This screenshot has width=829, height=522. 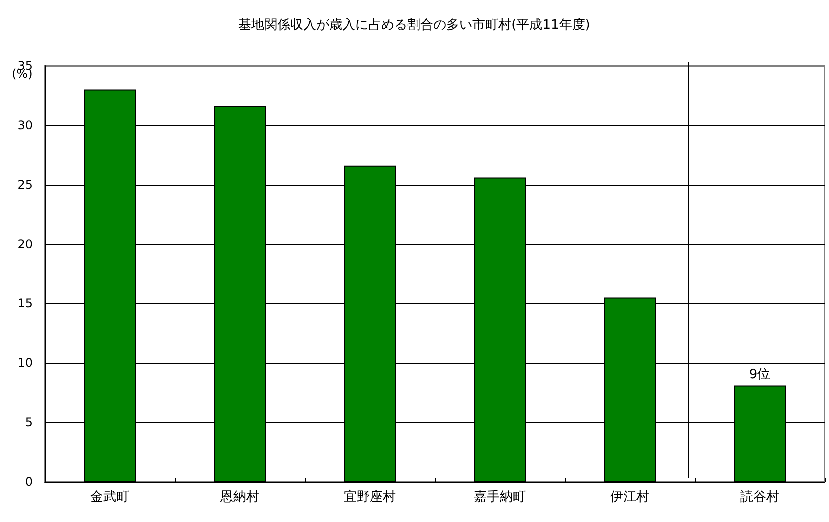 I want to click on x-tick-label: 伊江村, so click(x=630, y=497).